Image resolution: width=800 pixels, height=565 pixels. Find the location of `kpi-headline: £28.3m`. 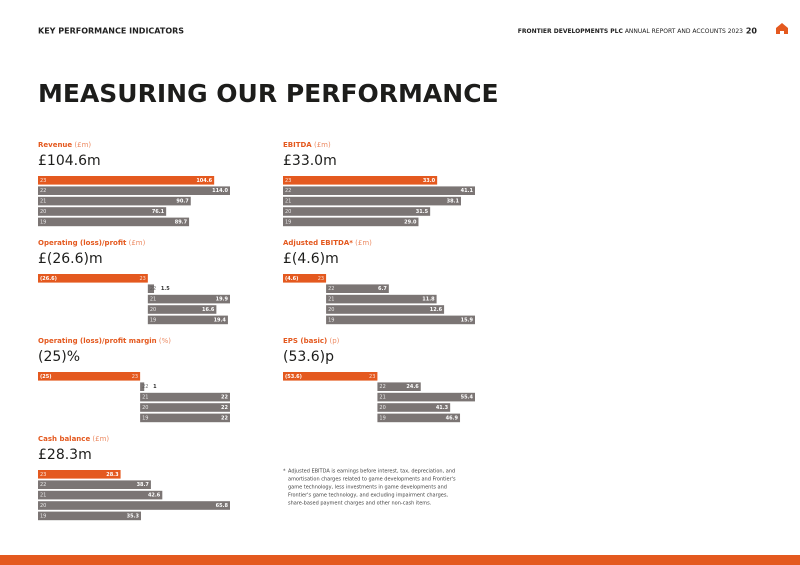

kpi-headline: £28.3m is located at coordinates (65, 455).